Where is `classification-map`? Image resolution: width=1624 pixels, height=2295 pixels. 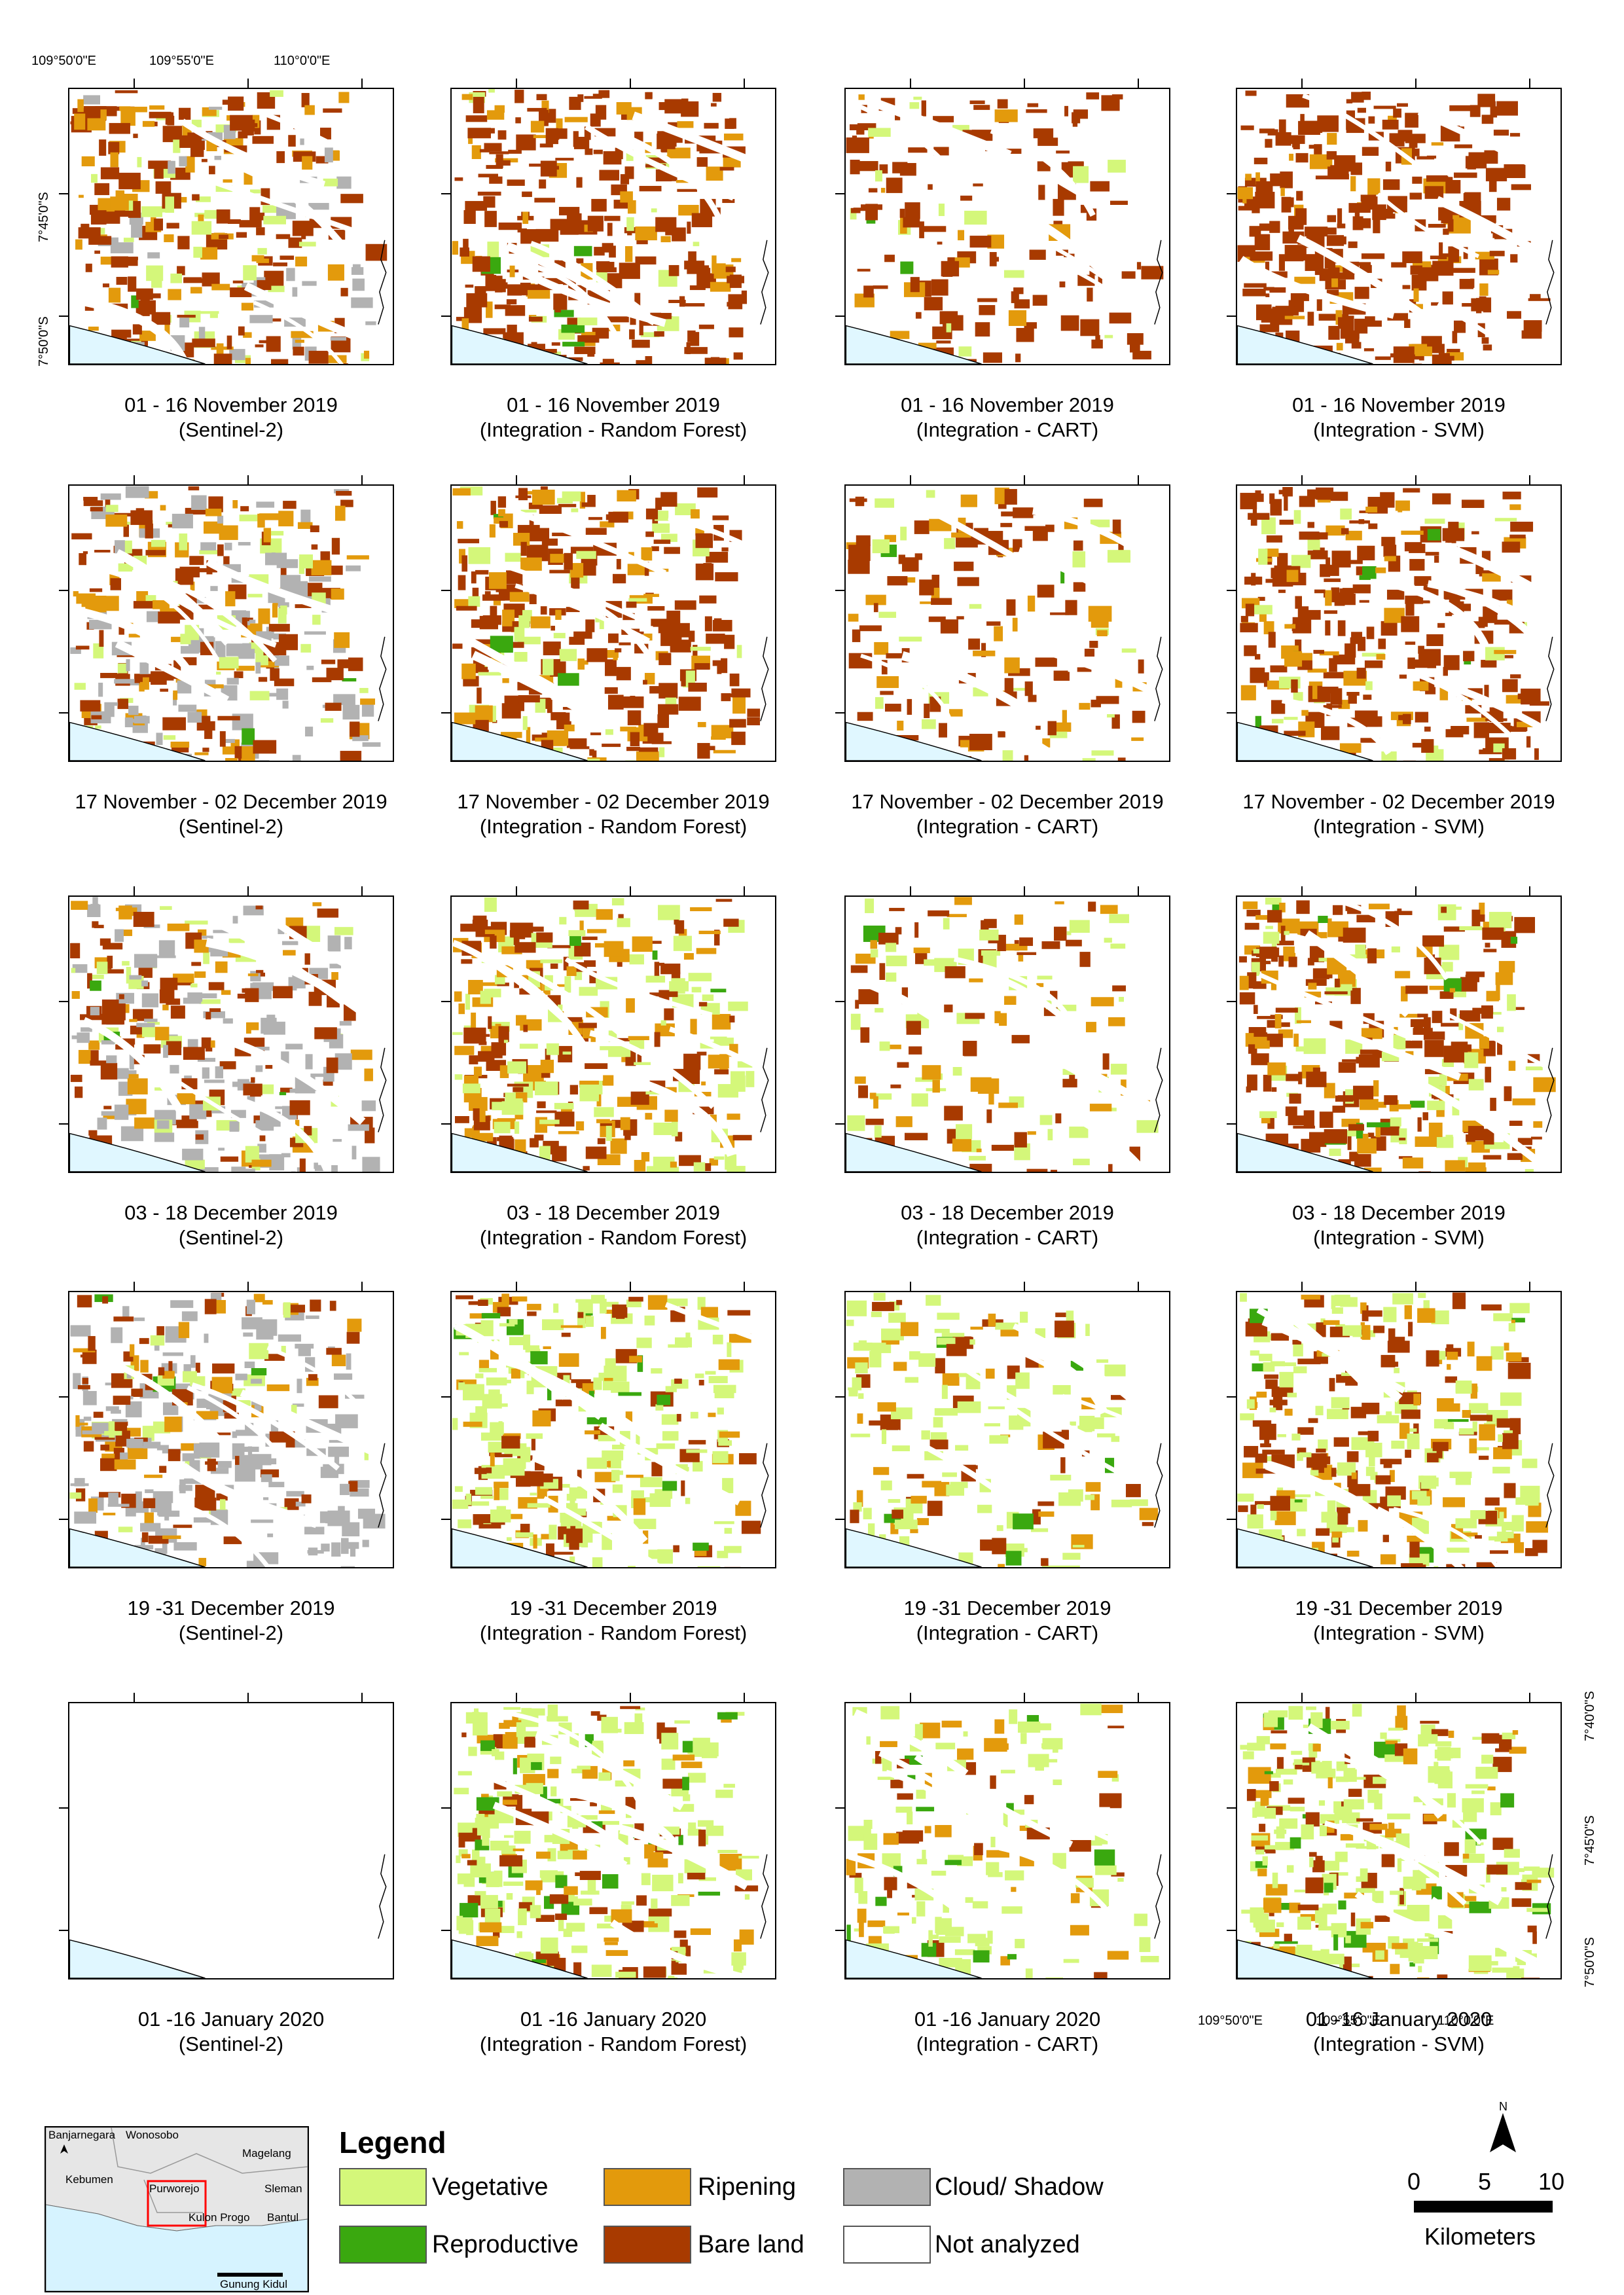
classification-map is located at coordinates (1007, 1429).